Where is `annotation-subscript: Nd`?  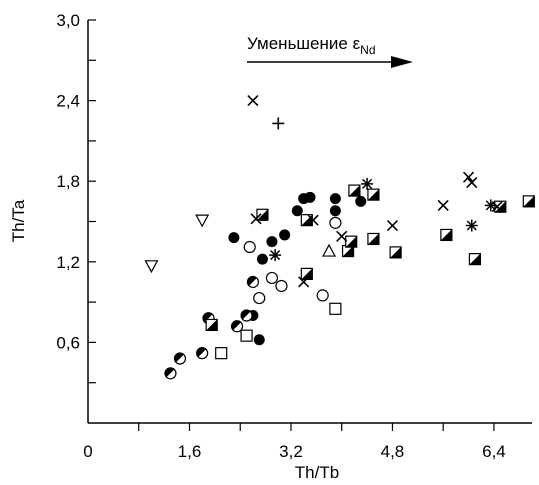 annotation-subscript: Nd is located at coordinates (367, 50).